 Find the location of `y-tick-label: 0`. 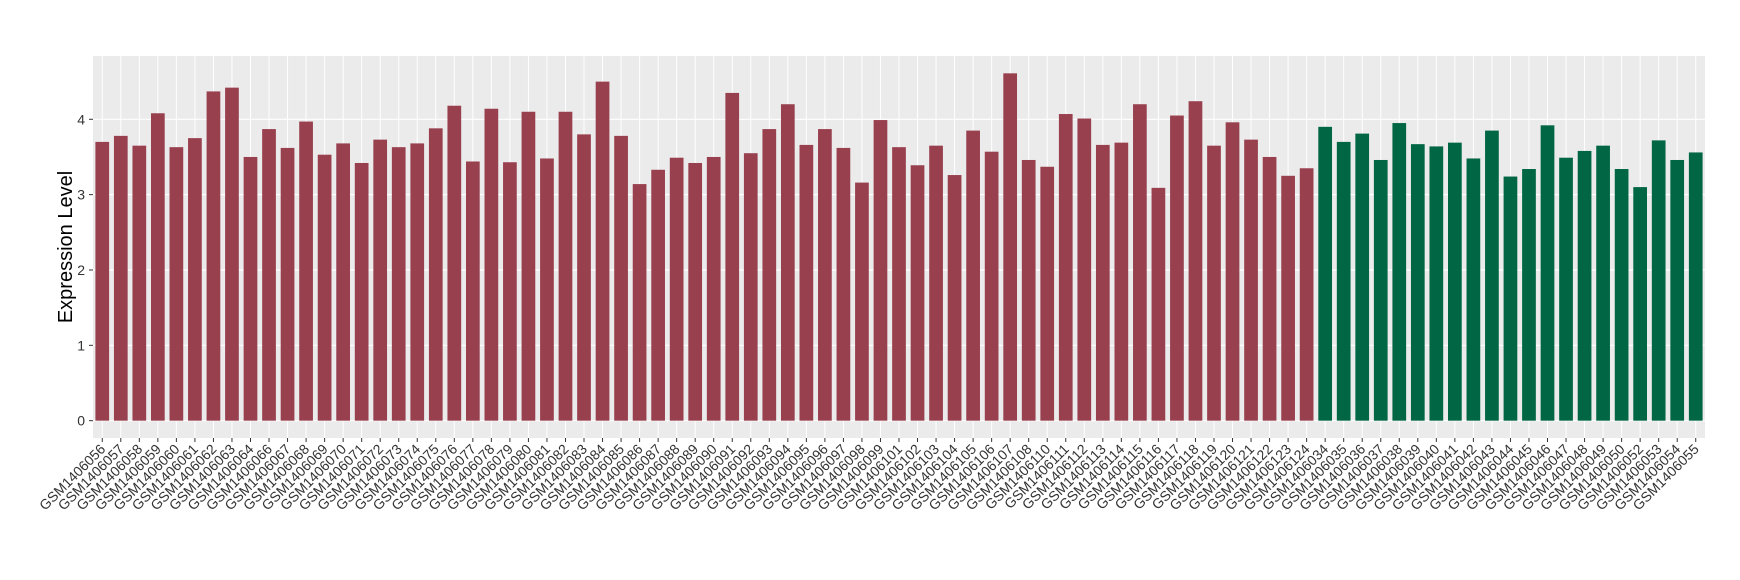

y-tick-label: 0 is located at coordinates (81, 421).